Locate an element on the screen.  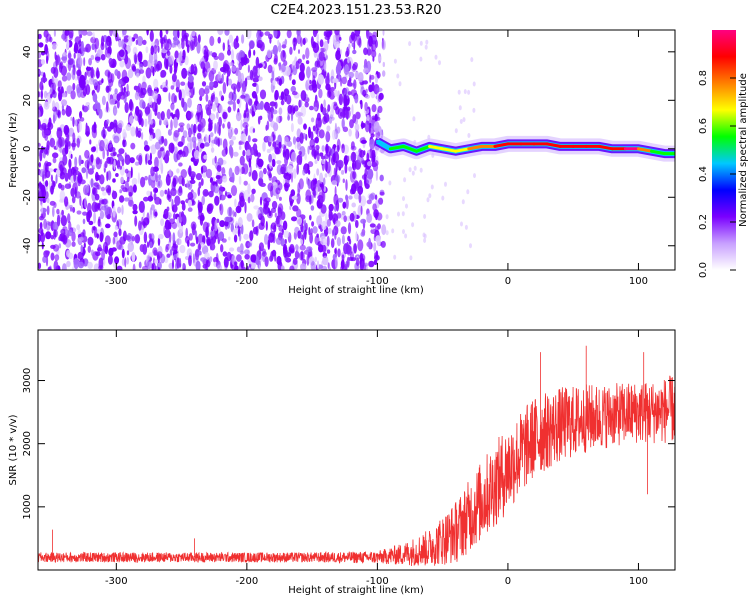
y-tick-label: -20 is located at coordinates (27, 197).